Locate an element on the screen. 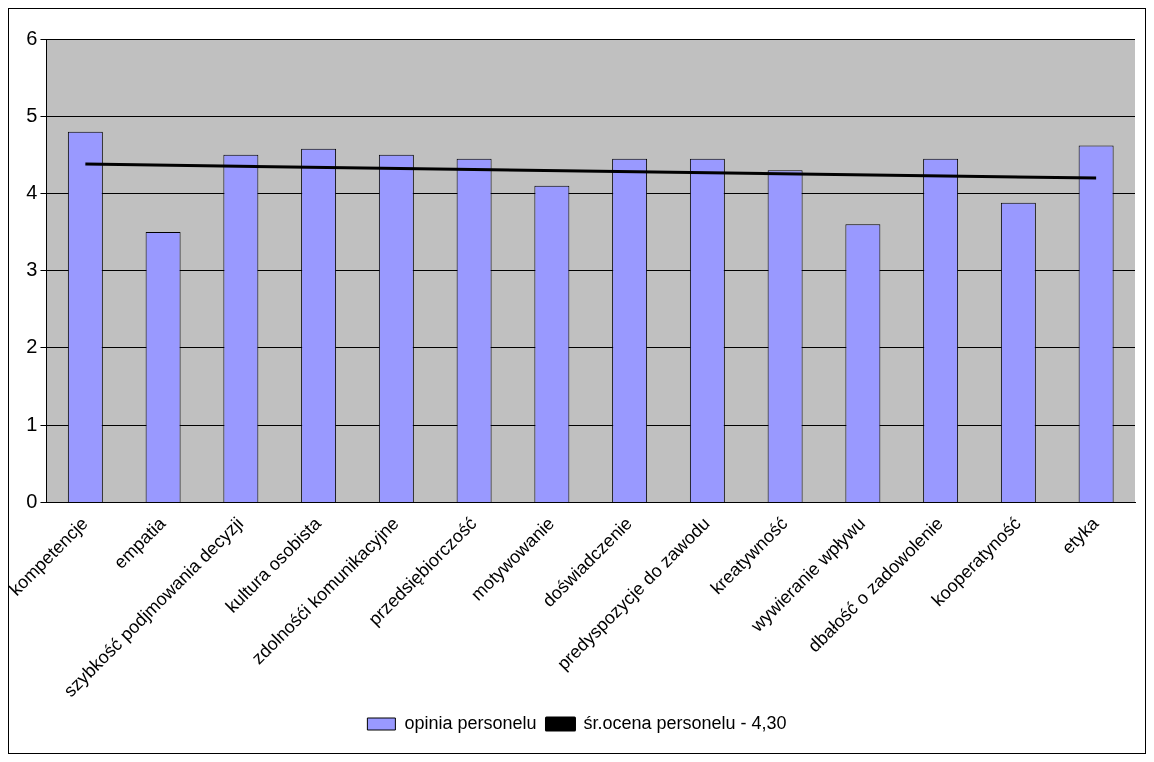 This screenshot has width=1154, height=762. y-tick-label: 2 is located at coordinates (32, 346).